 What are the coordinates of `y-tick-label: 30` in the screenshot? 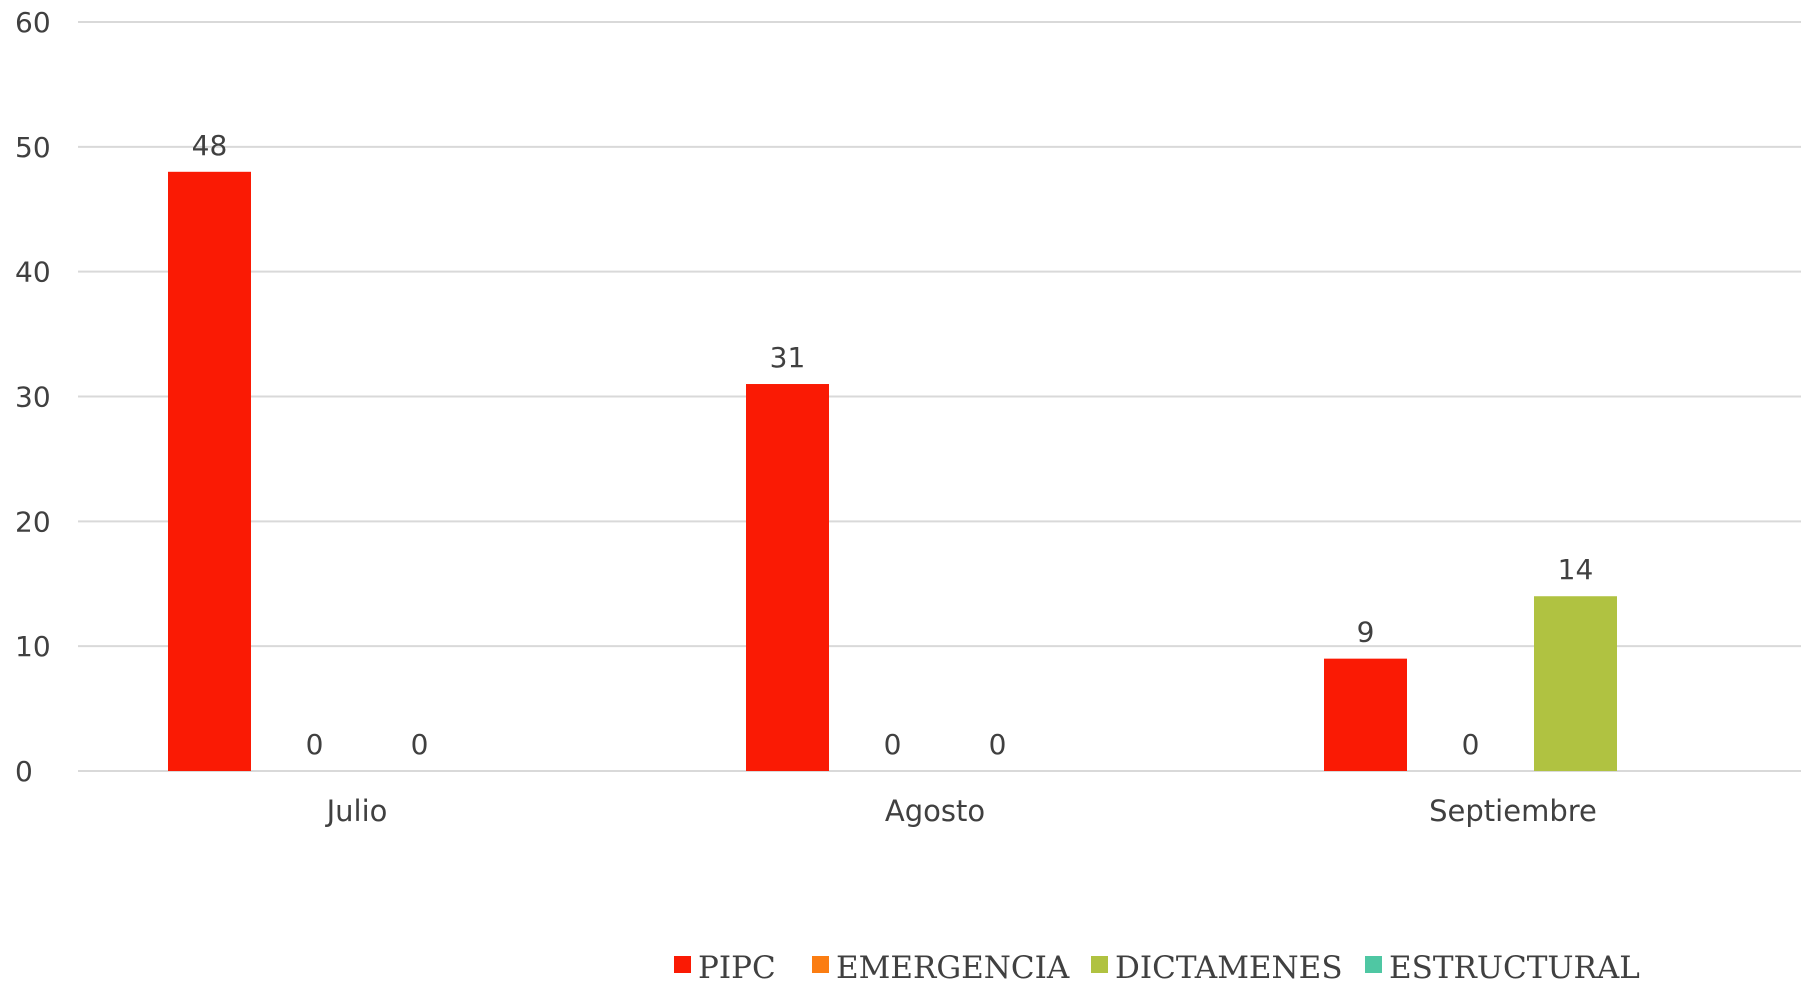 It's located at (33, 397).